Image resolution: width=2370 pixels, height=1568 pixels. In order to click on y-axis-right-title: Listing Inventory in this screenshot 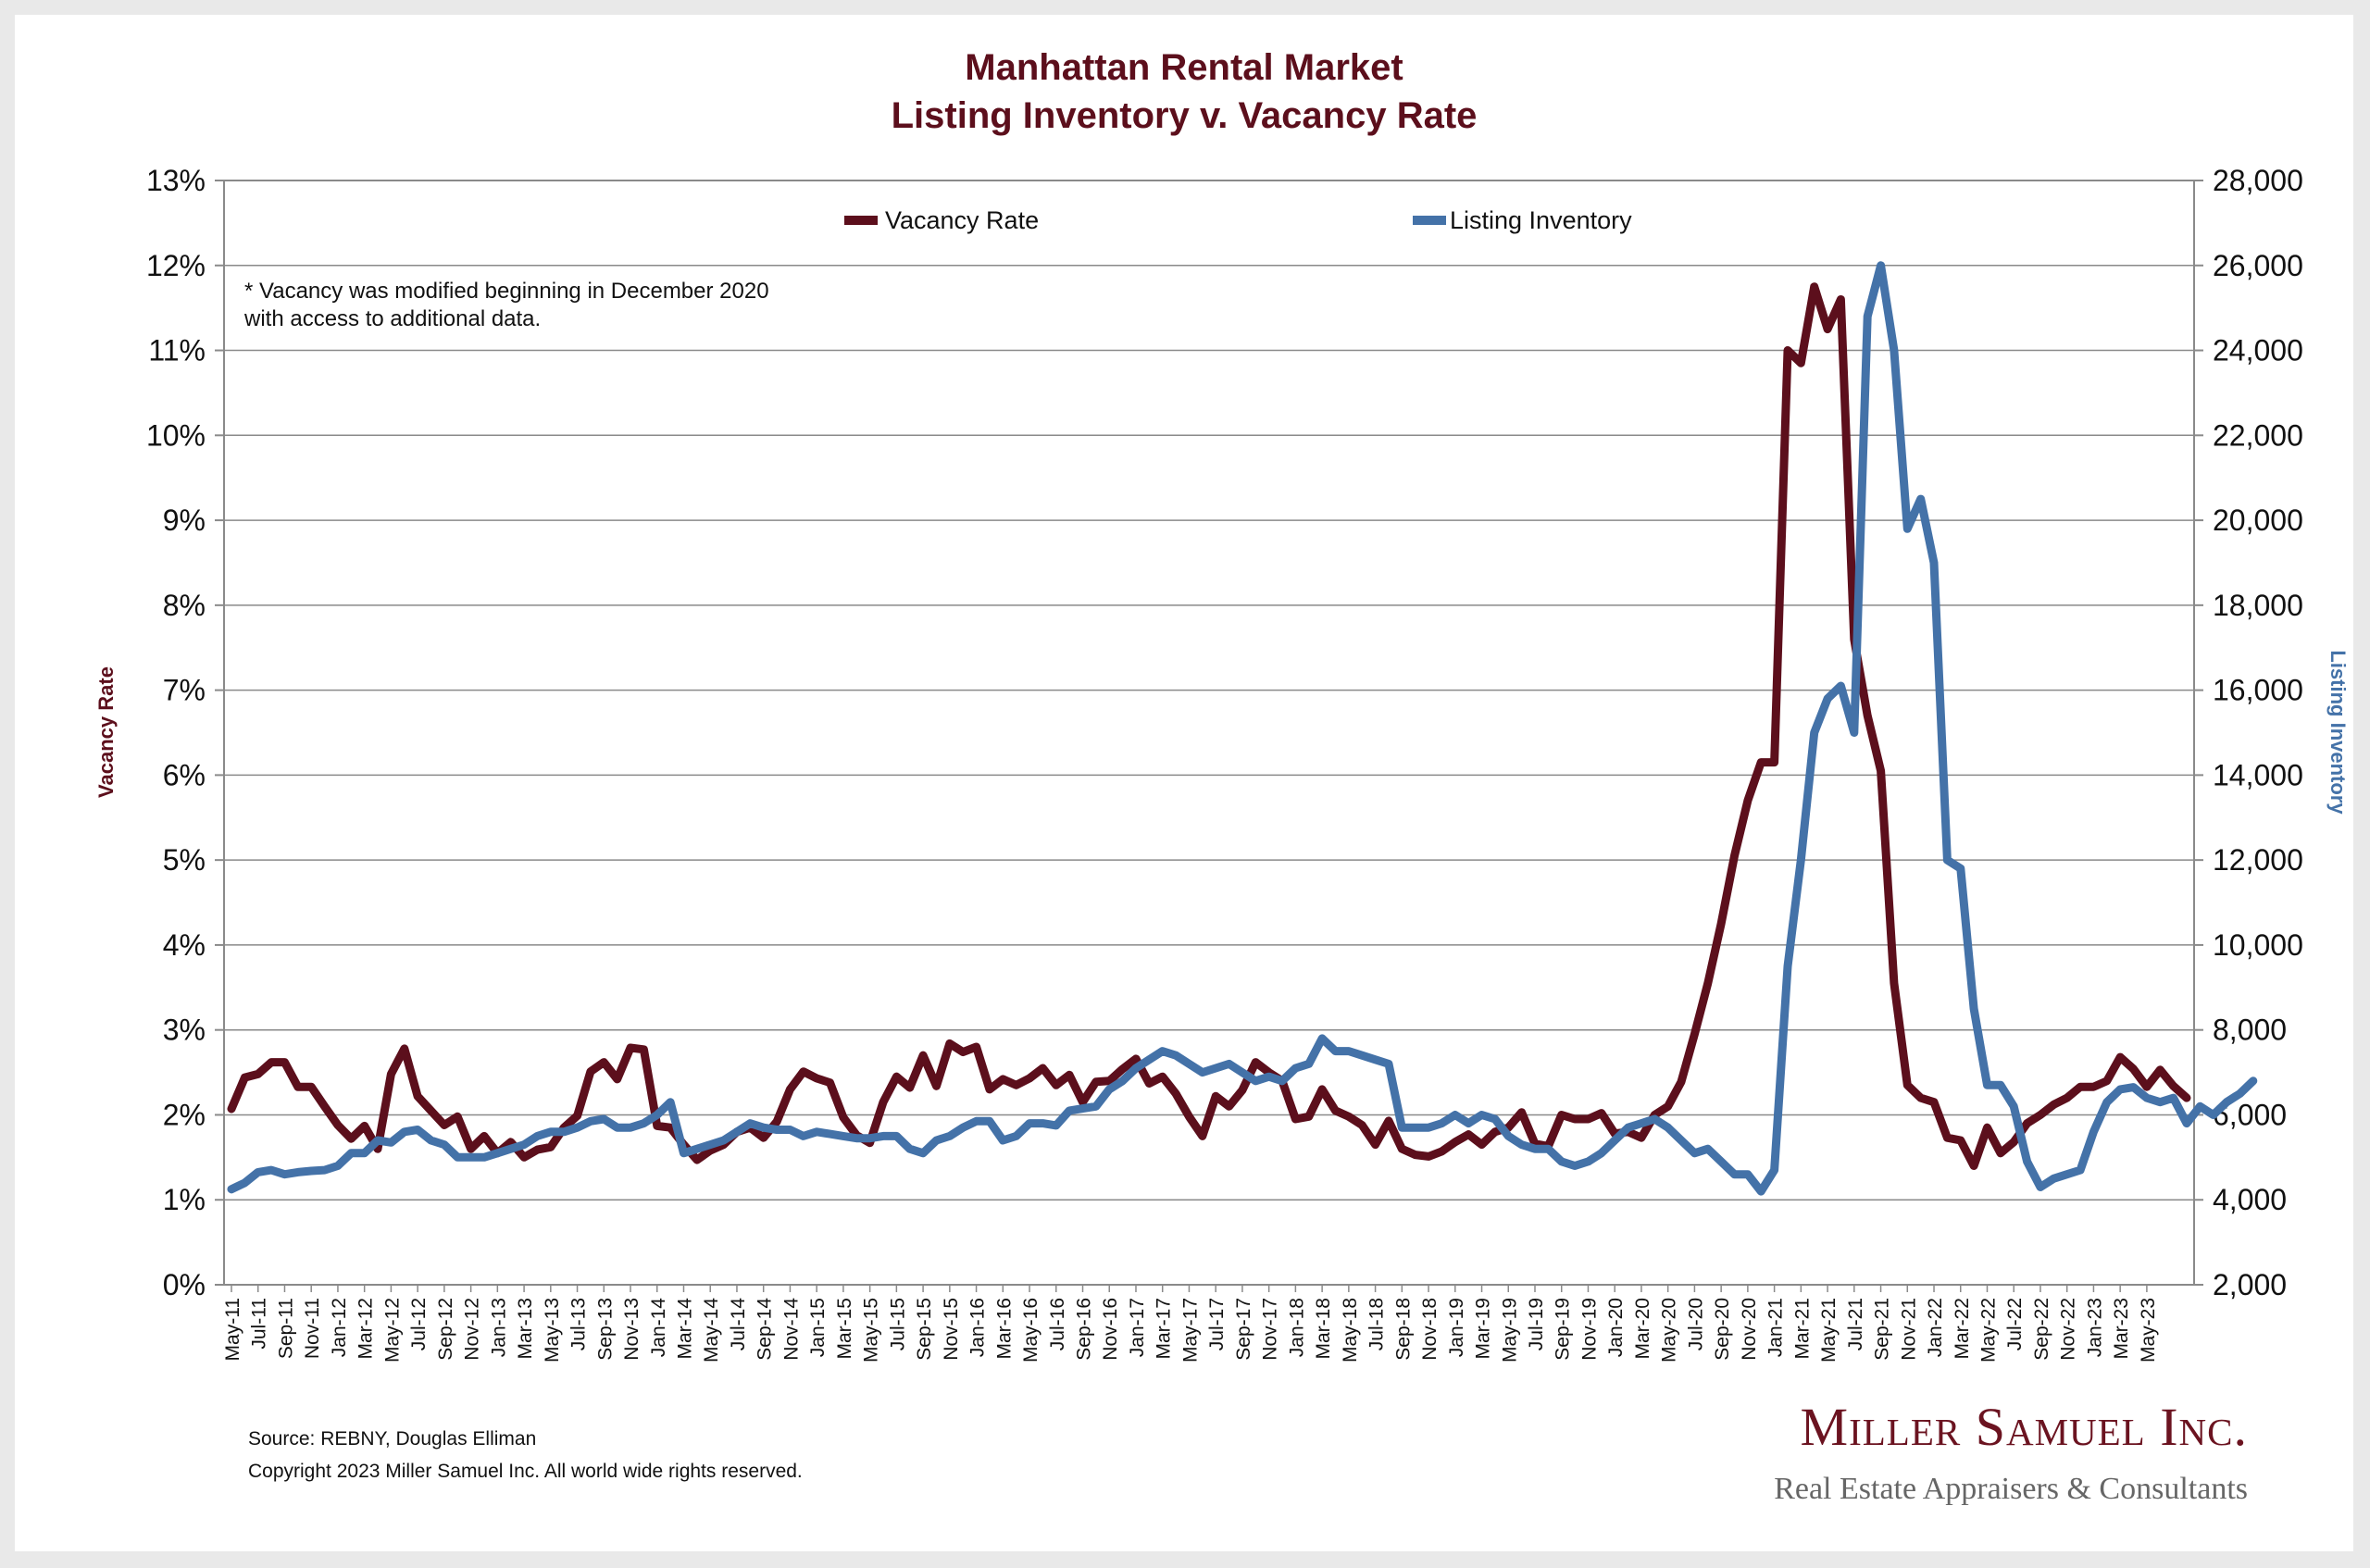, I will do `click(2338, 732)`.